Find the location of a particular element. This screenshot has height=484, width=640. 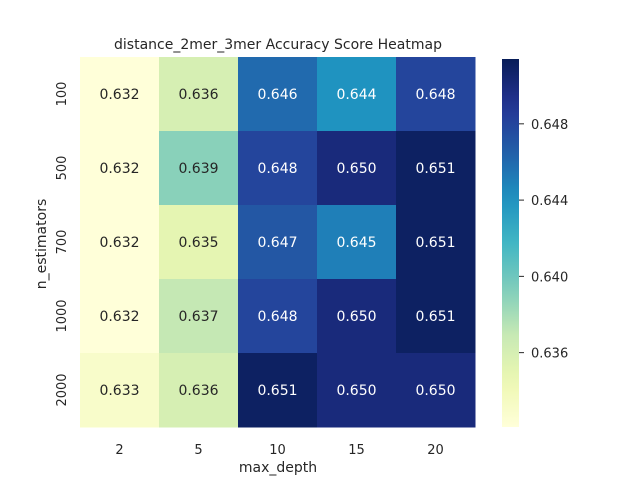

colorbar-tick-label: 0.648 is located at coordinates (549, 125).